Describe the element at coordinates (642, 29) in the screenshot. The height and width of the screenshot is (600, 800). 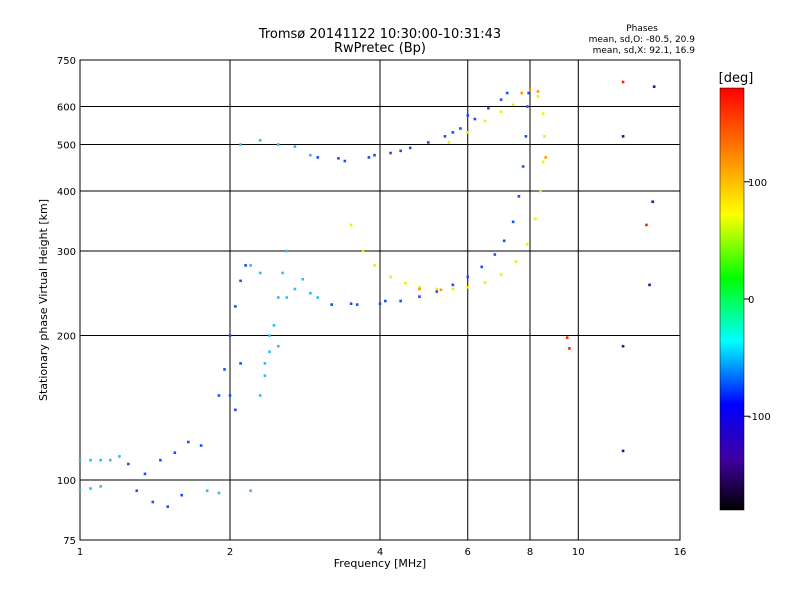
I see `phases-heading: Phases` at that location.